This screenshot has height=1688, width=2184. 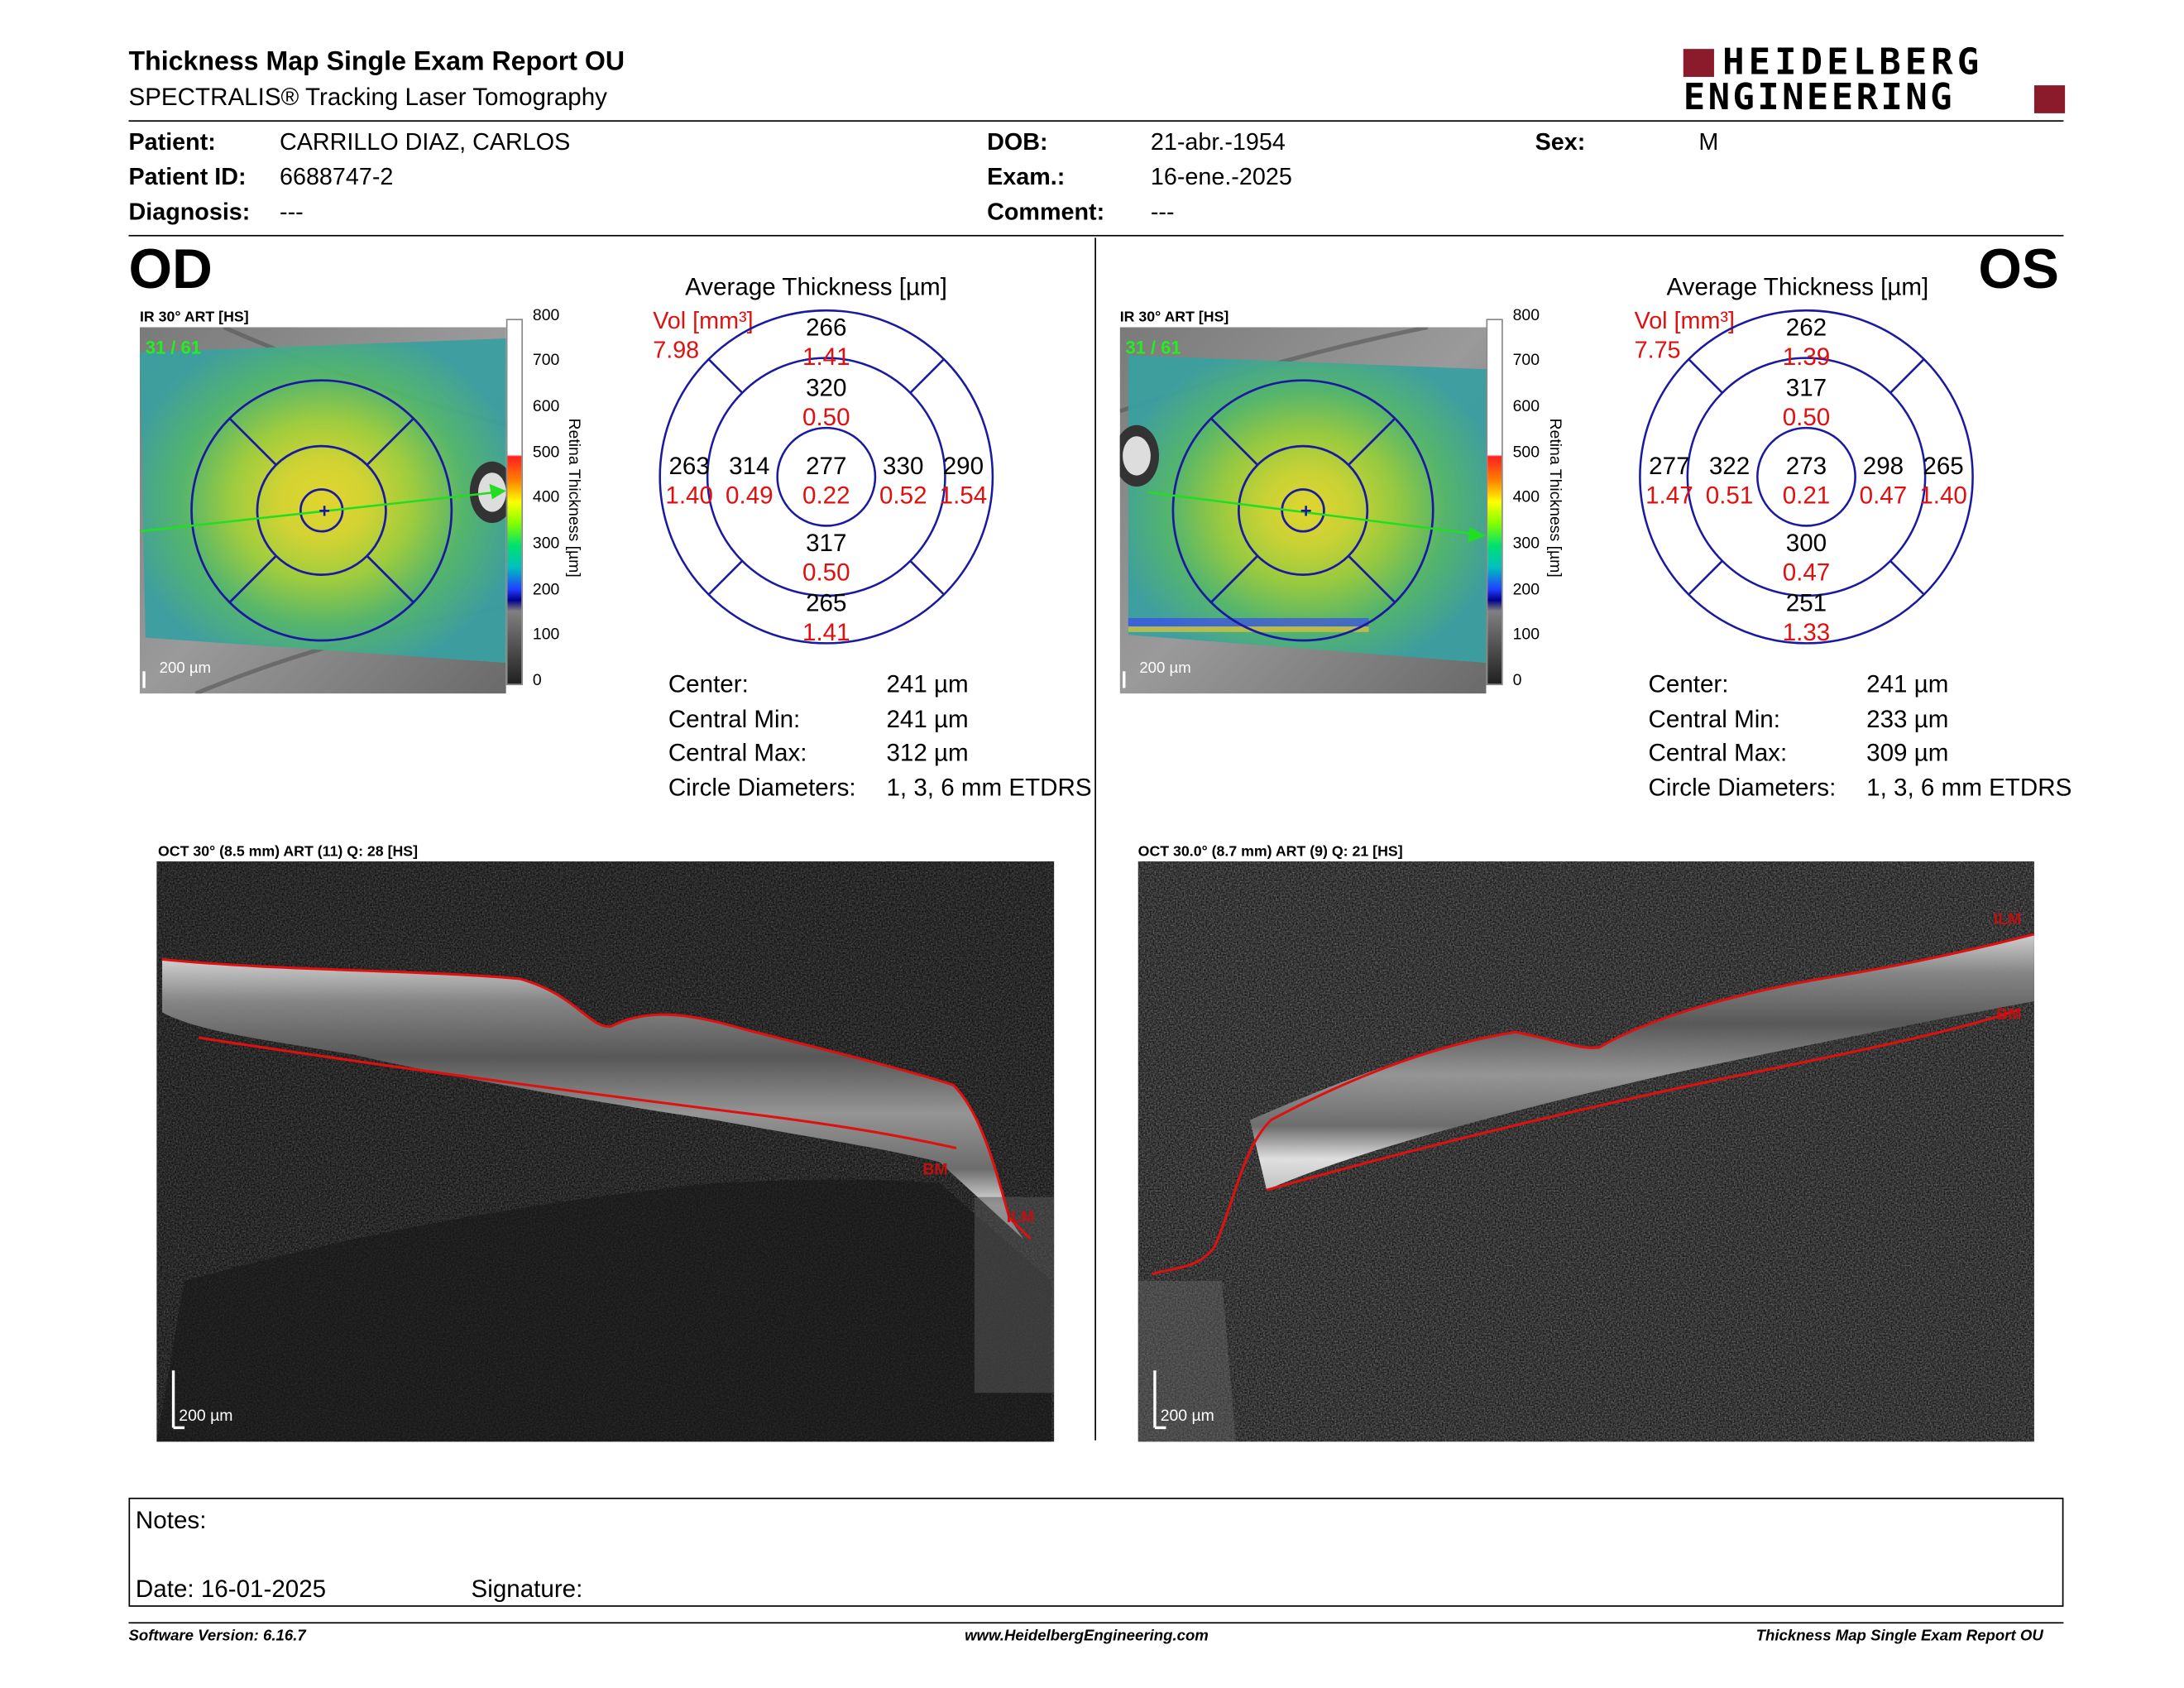 What do you see at coordinates (1162, 212) in the screenshot?
I see `comment-value: ---` at bounding box center [1162, 212].